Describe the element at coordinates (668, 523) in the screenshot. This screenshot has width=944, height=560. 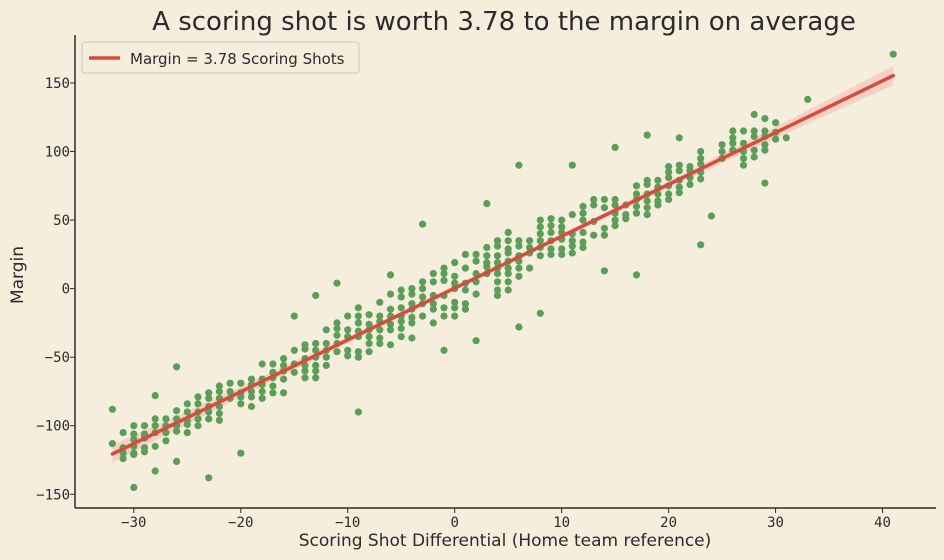
I see `x-tick-label: 20` at that location.